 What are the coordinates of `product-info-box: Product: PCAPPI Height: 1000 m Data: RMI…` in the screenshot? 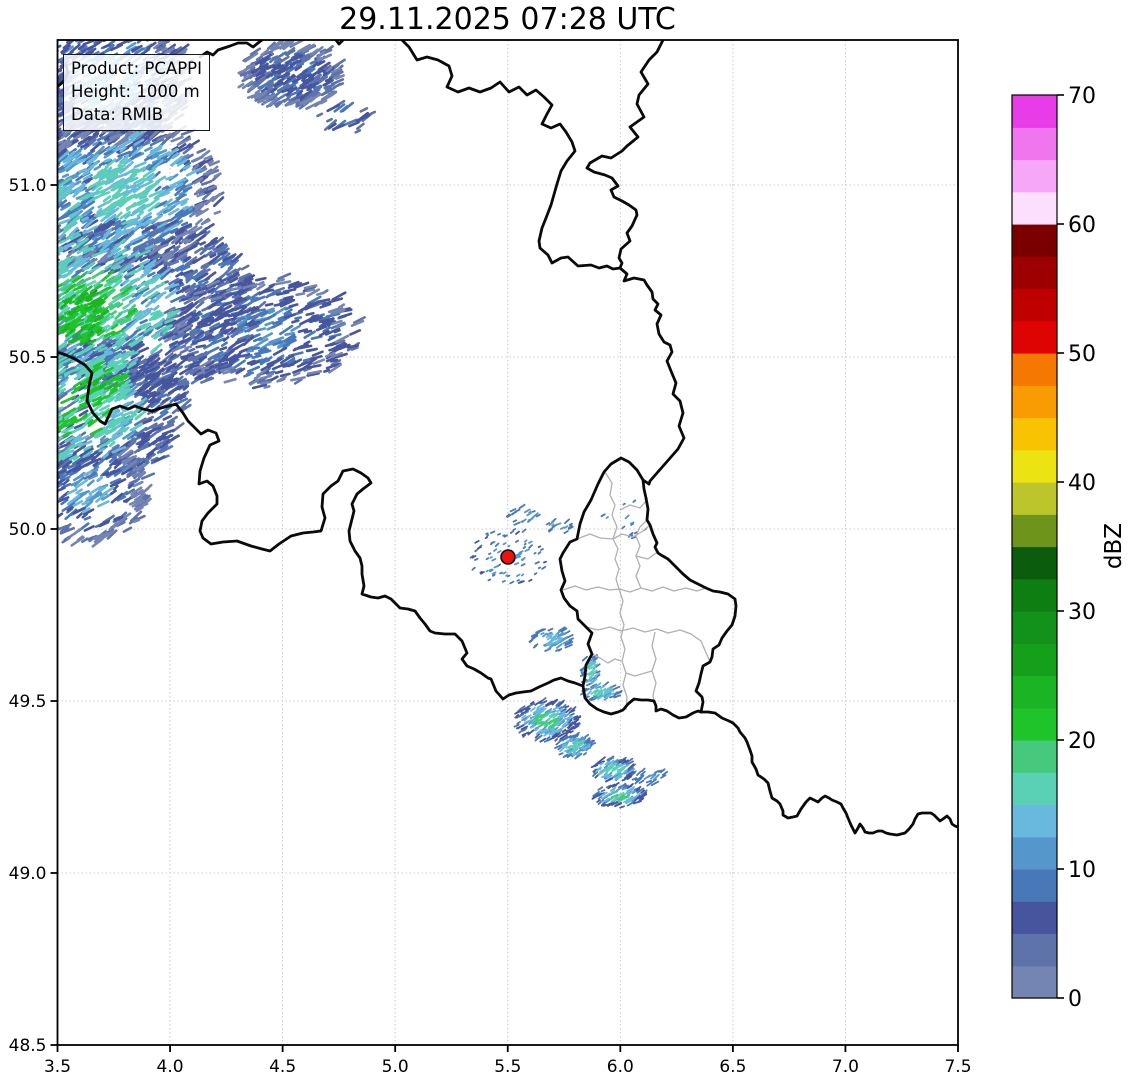 It's located at (136, 92).